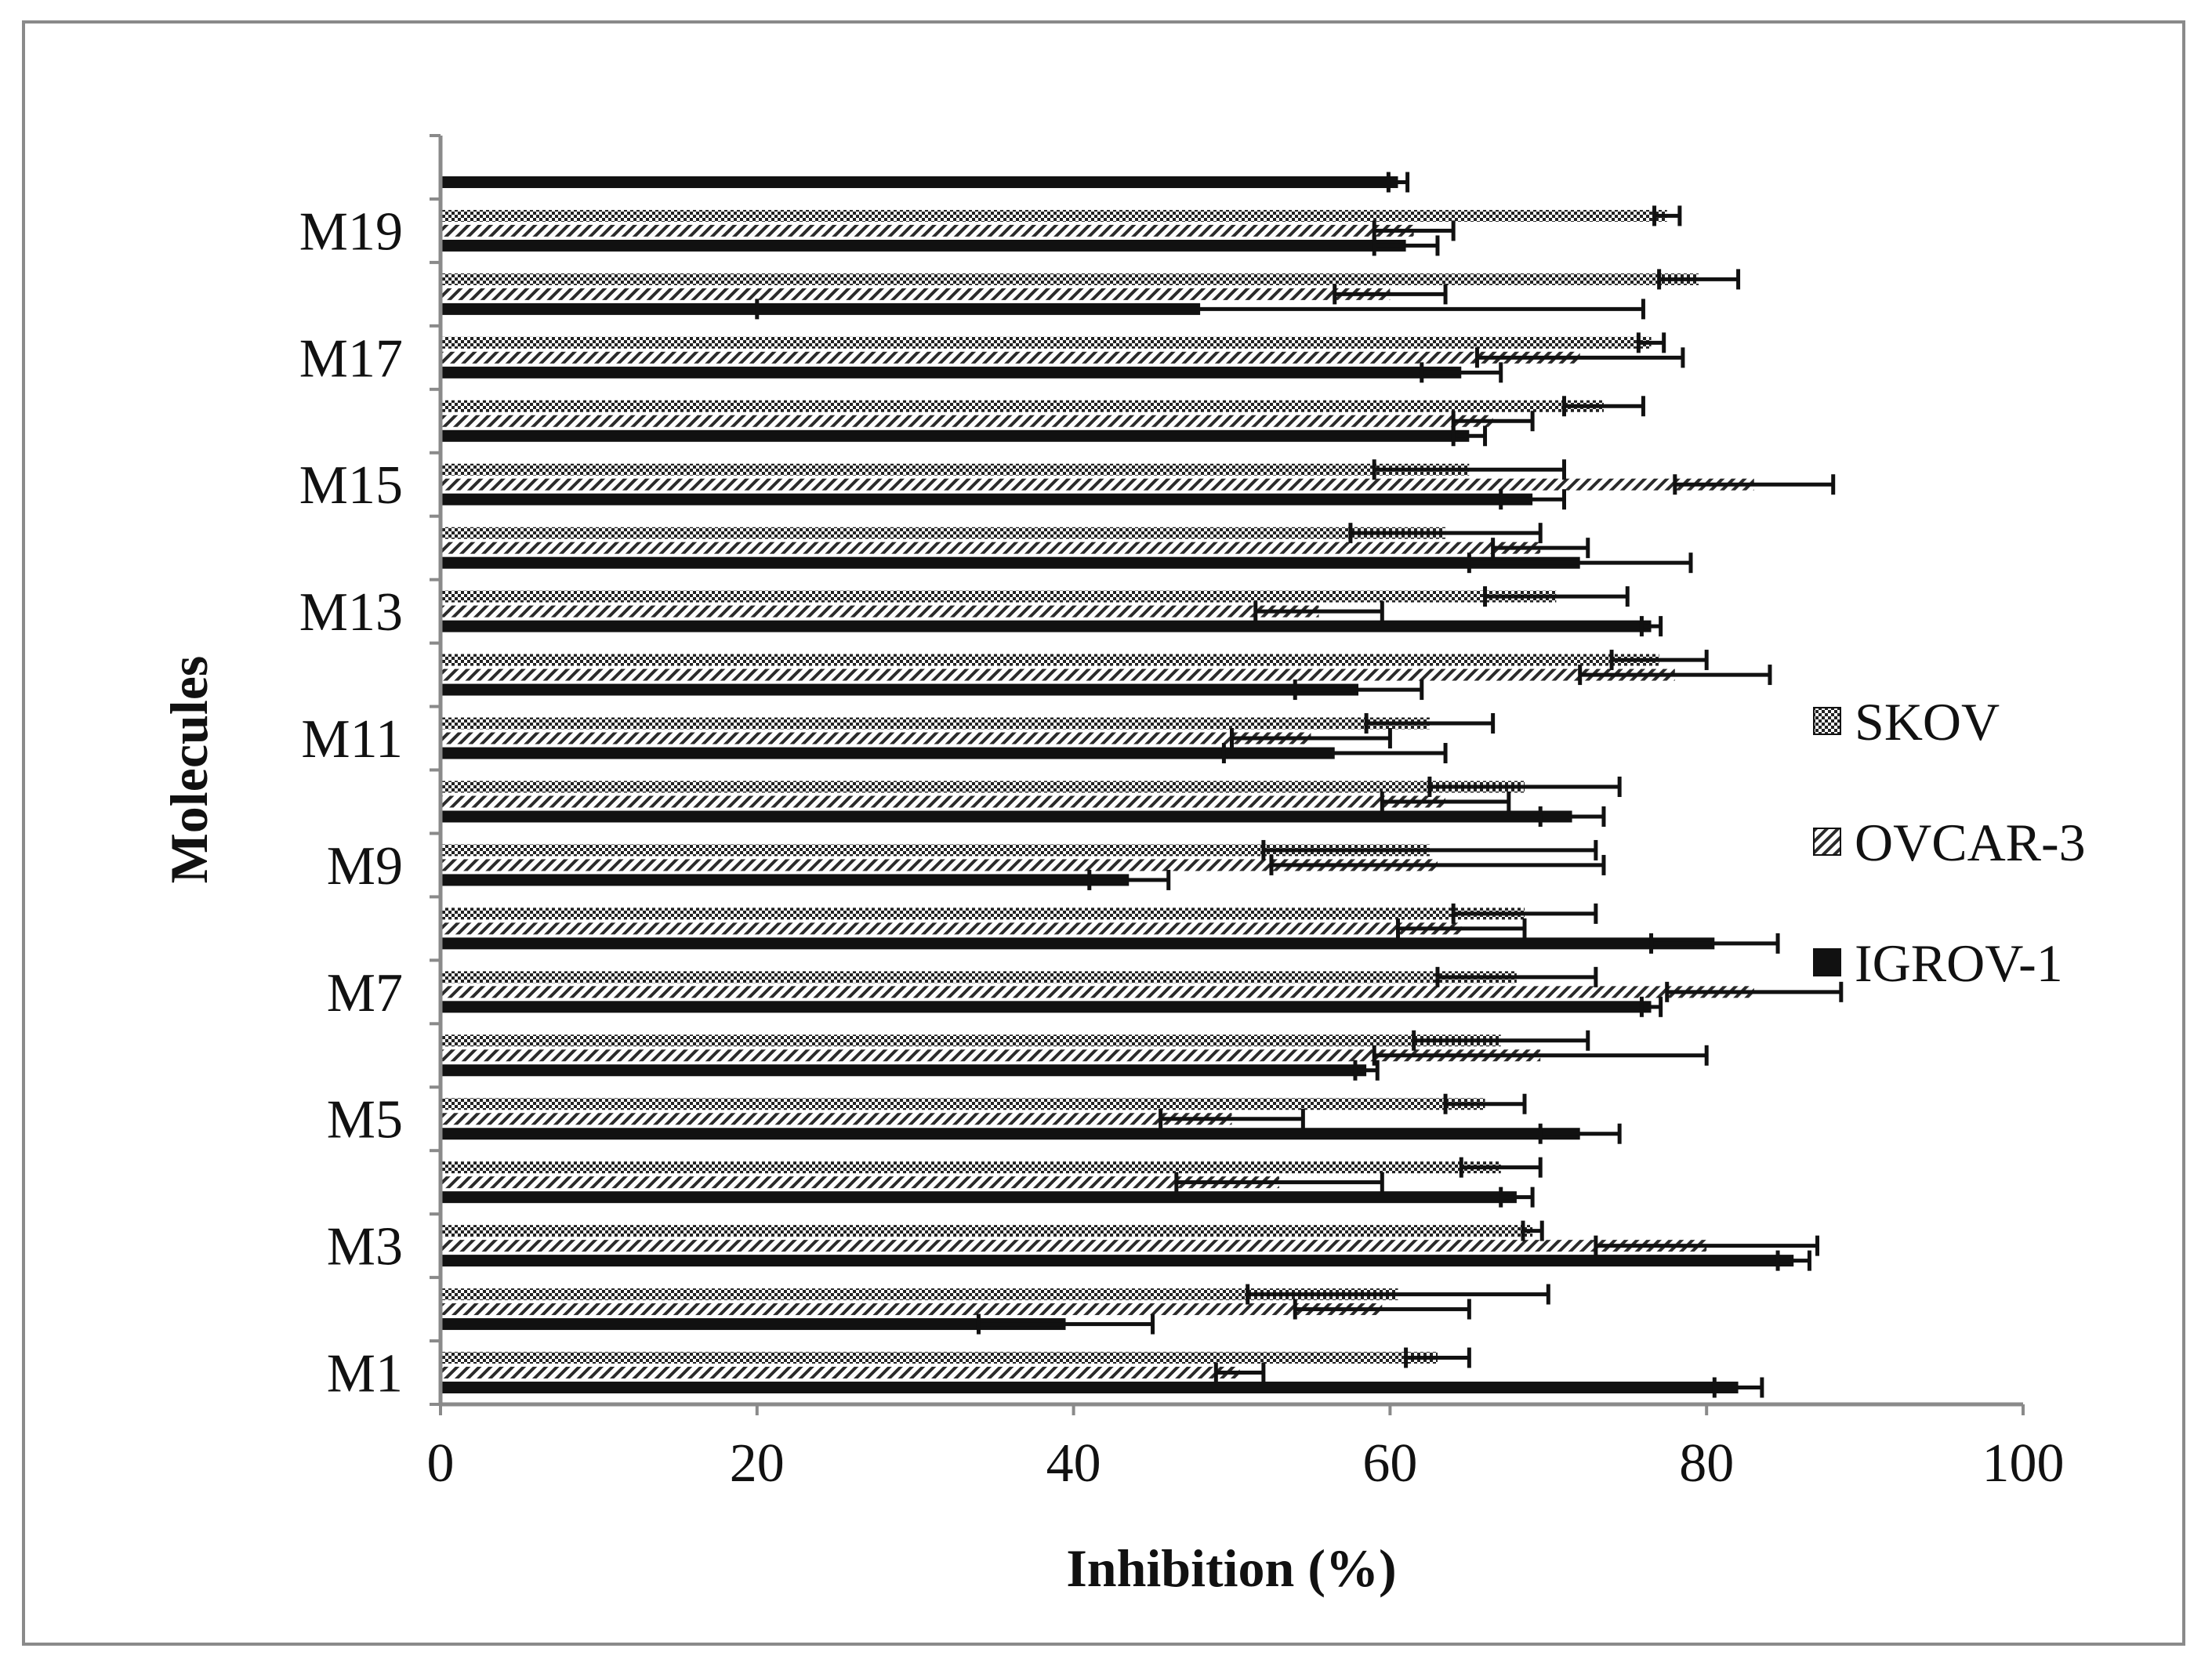  Describe the element at coordinates (352, 739) in the screenshot. I see `y-tick-label: M11` at that location.